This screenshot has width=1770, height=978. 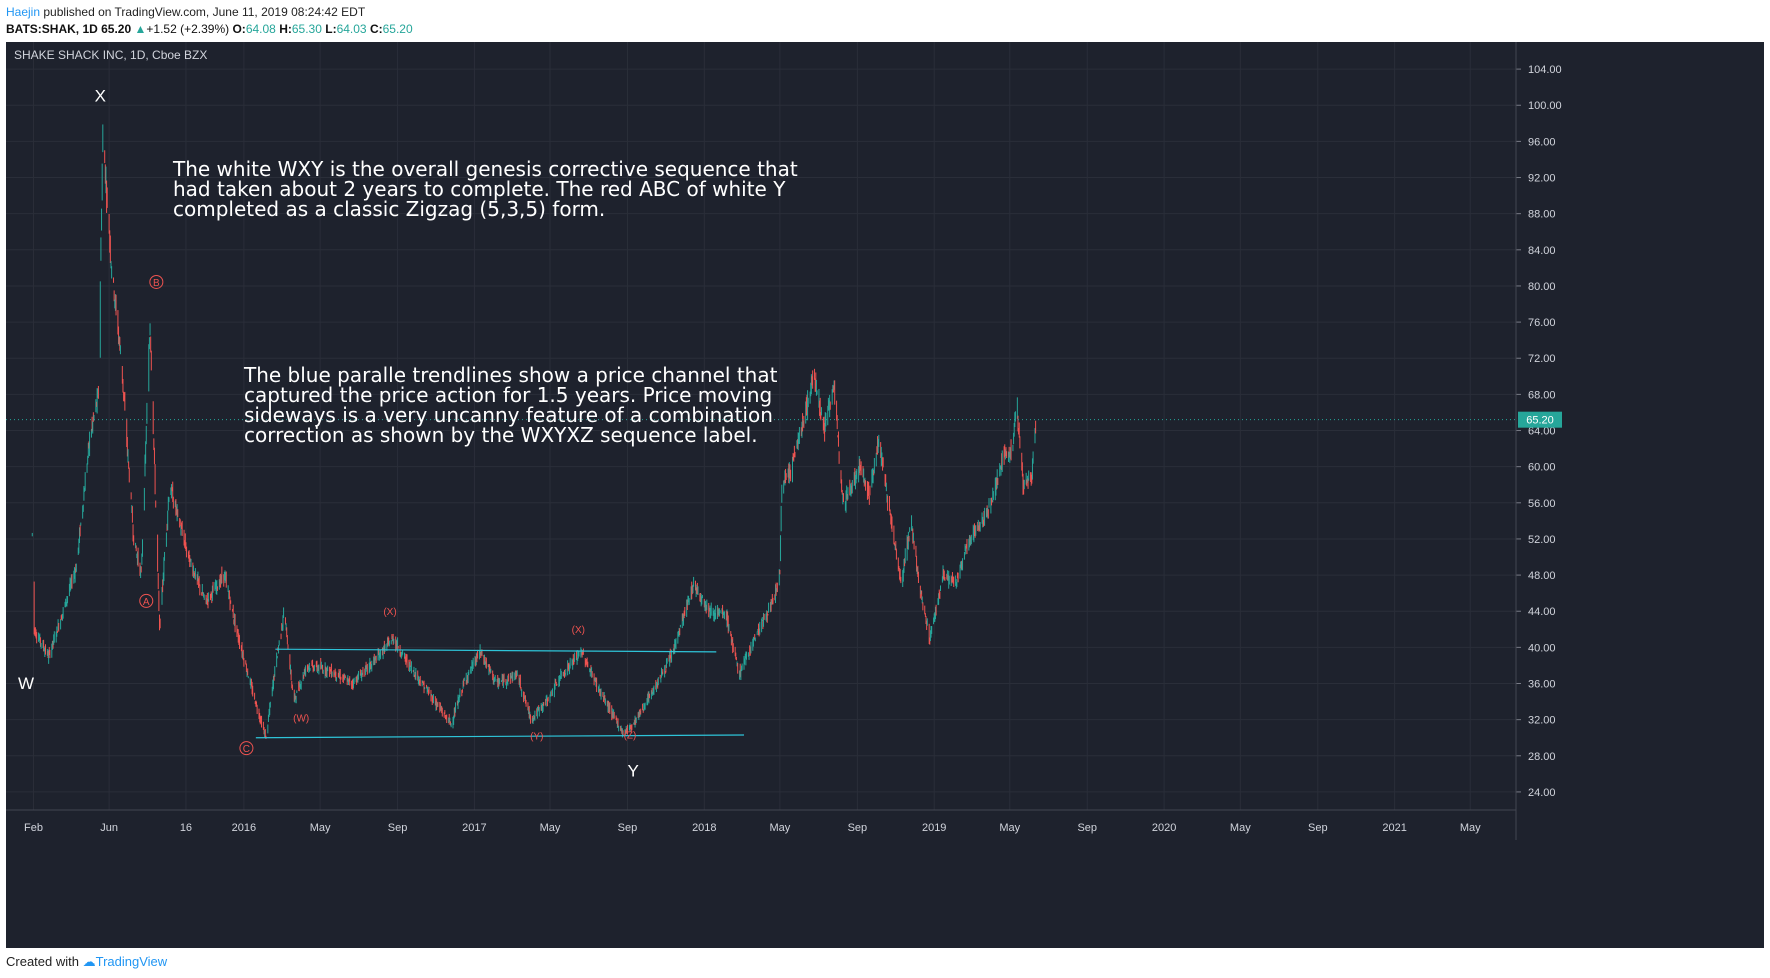 What do you see at coordinates (1542, 504) in the screenshot?
I see `y-tick-label: 56.00` at bounding box center [1542, 504].